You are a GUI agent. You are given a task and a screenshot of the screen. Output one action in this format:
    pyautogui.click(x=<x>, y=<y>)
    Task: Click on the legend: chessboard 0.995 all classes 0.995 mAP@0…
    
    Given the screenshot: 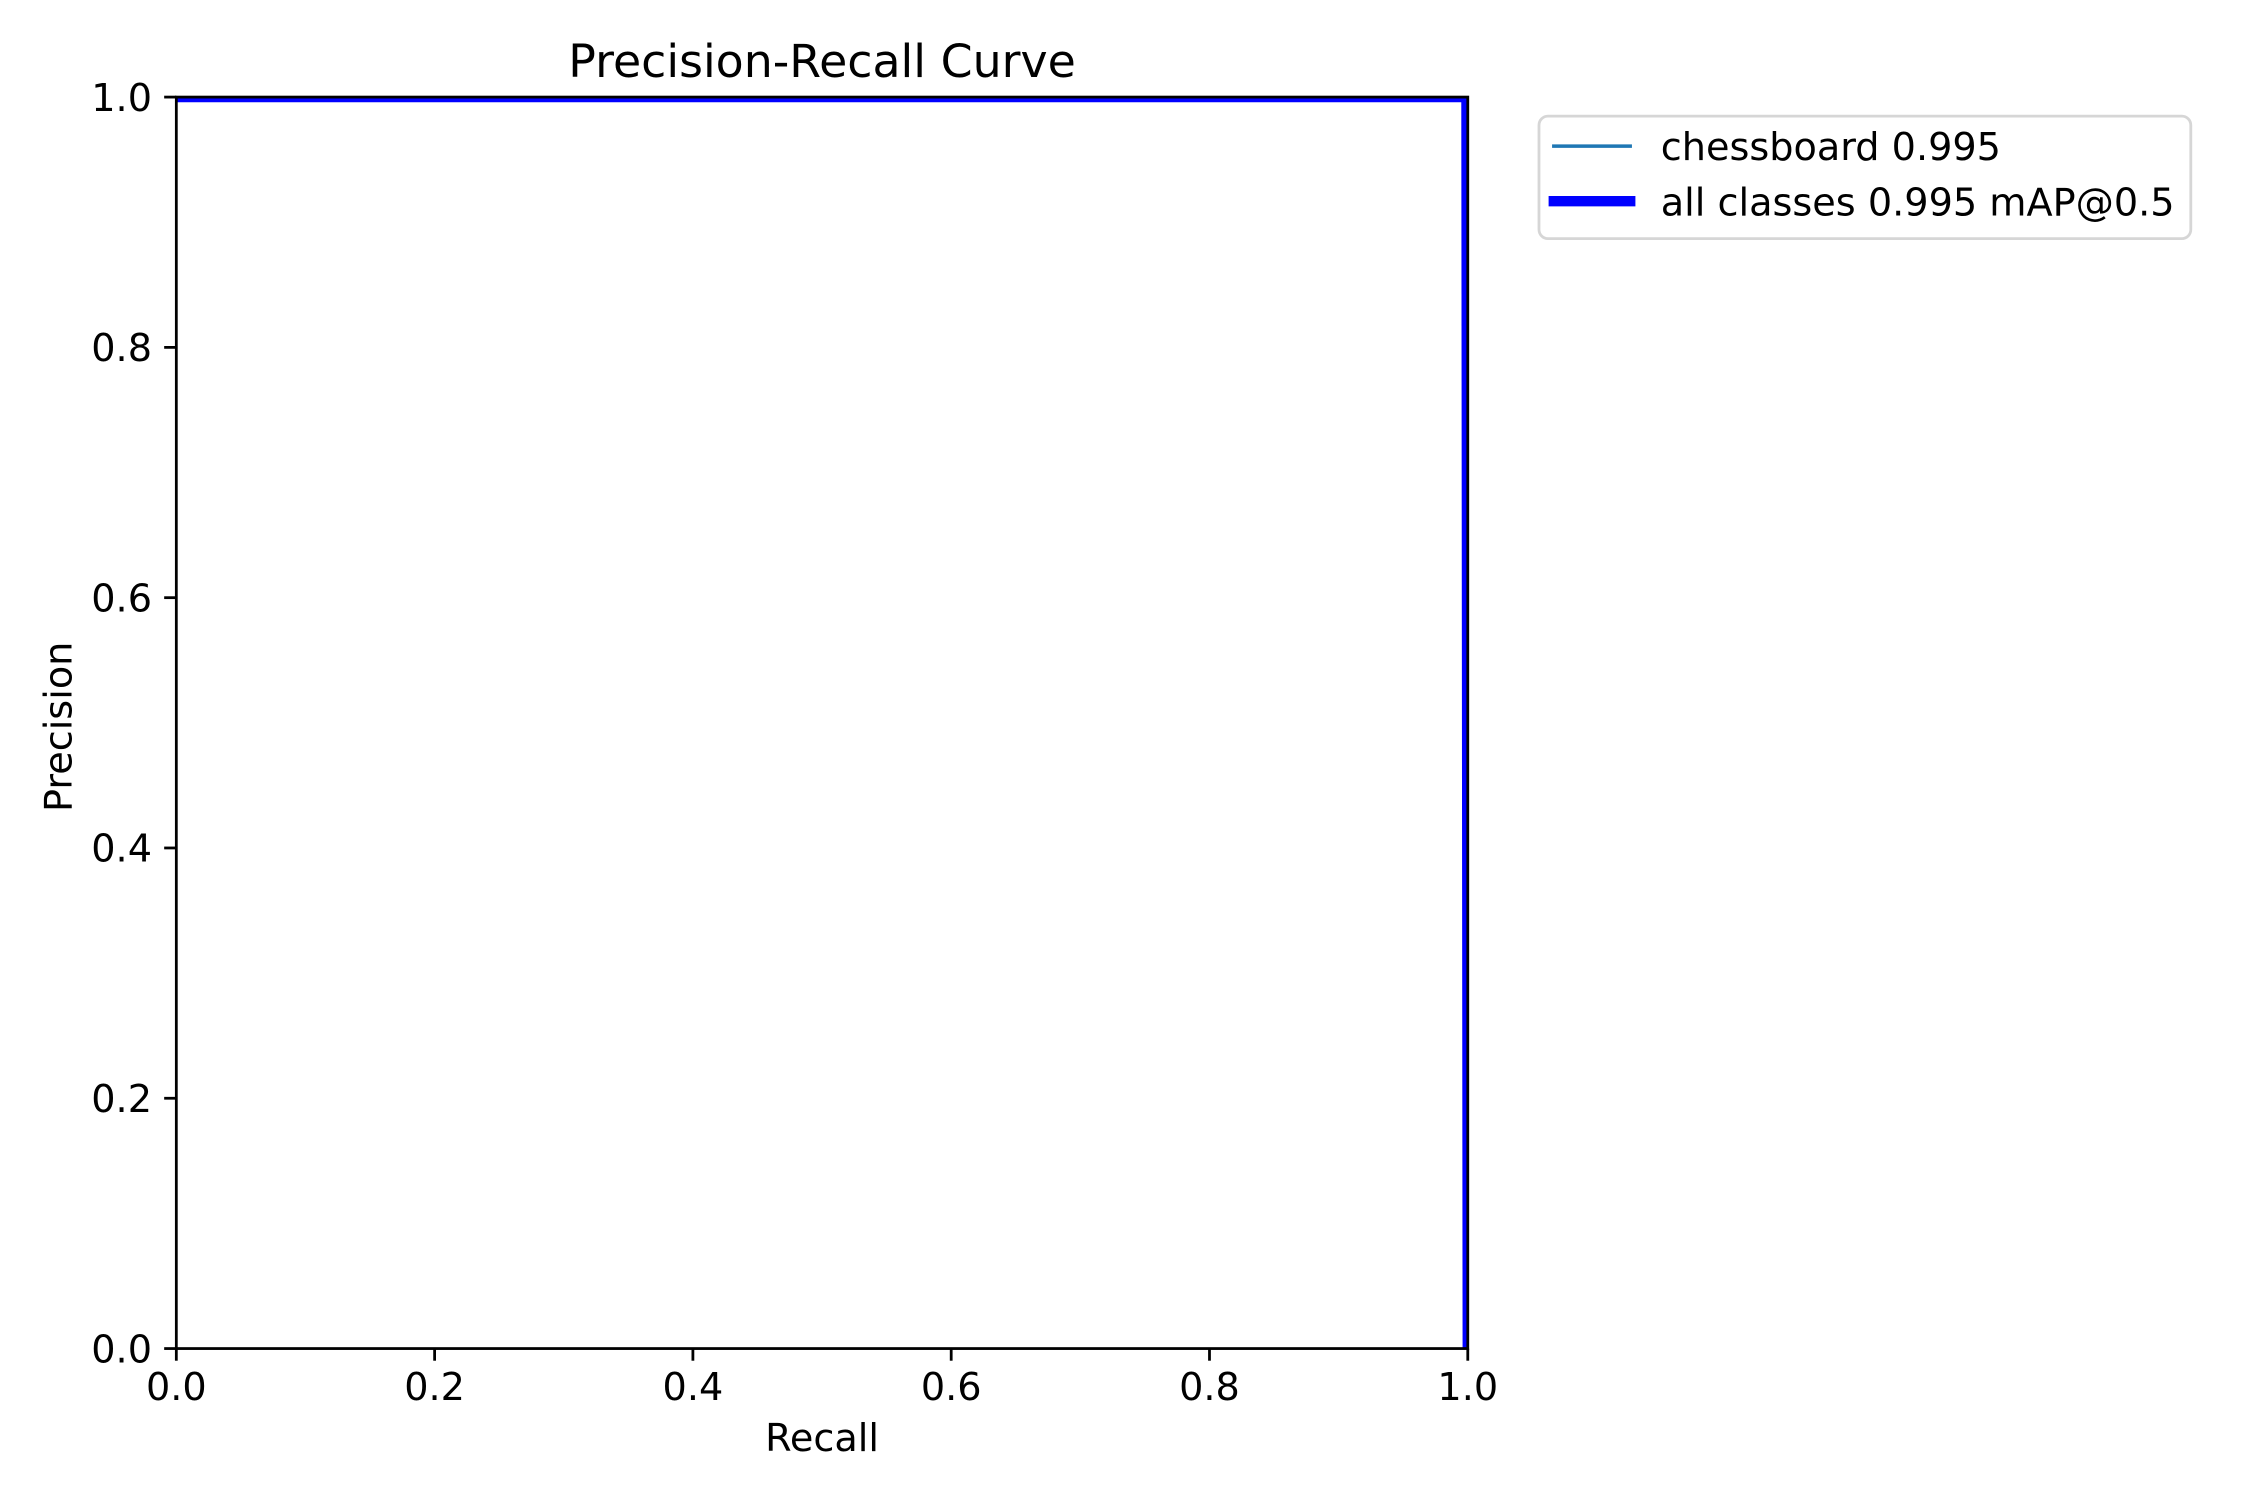 What is the action you would take?
    pyautogui.click(x=1865, y=177)
    